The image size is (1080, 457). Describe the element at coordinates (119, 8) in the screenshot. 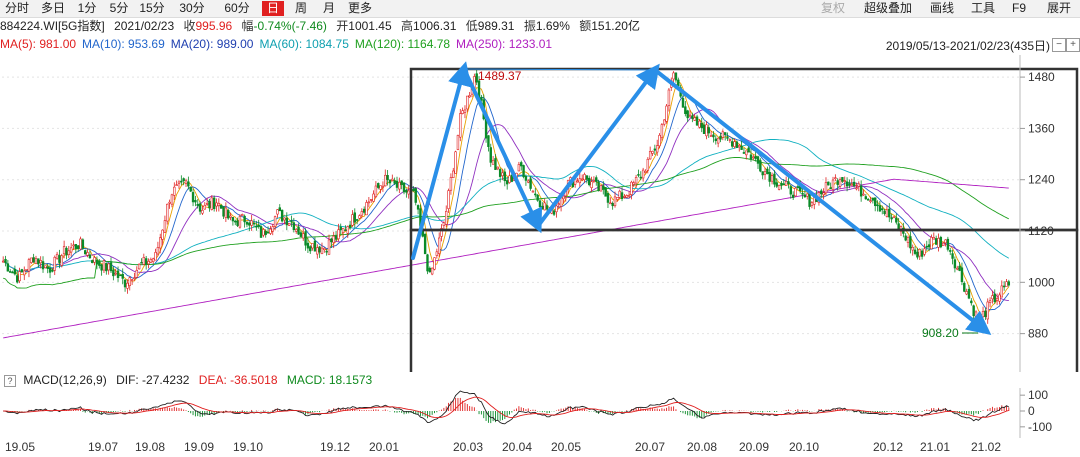

I see `period-tab-3: 5分` at that location.